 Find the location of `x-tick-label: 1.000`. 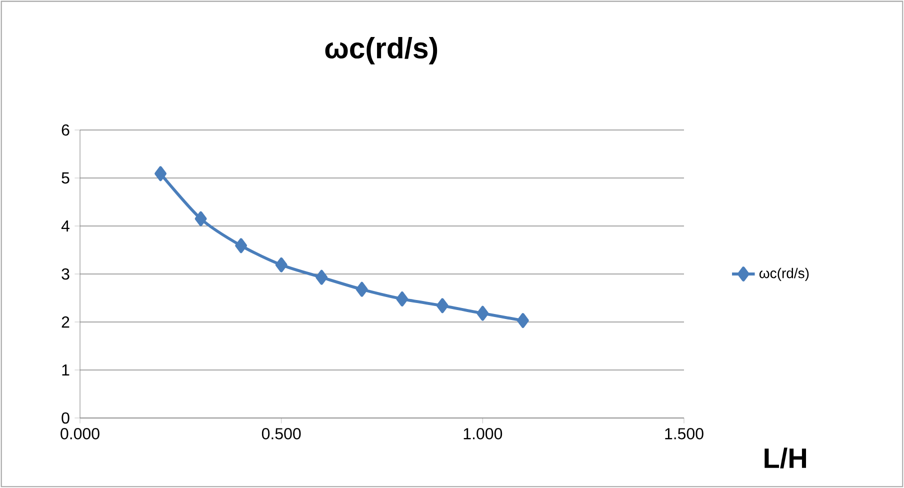

x-tick-label: 1.000 is located at coordinates (483, 434).